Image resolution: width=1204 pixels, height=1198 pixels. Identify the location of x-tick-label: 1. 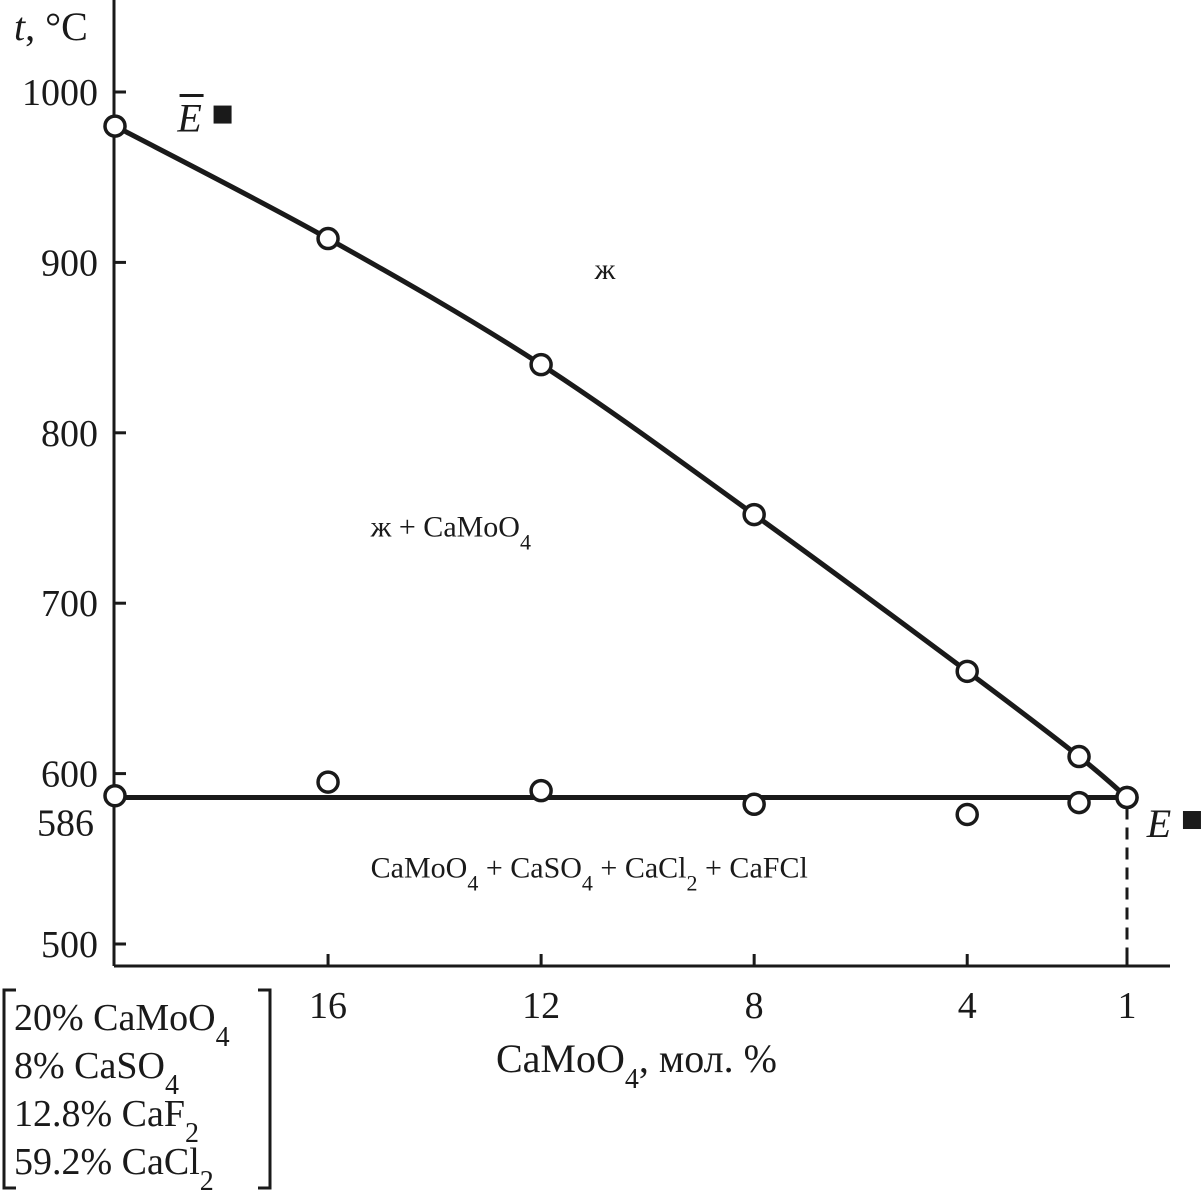
(1127, 1006).